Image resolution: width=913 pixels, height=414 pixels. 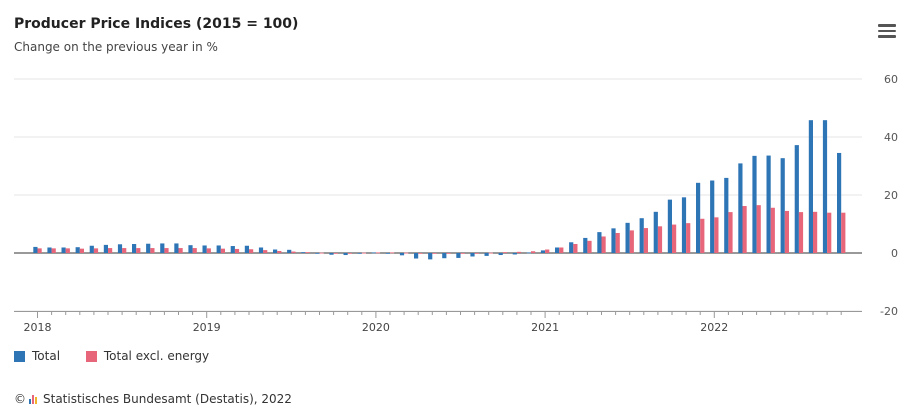 I want to click on legend-swatch-total, so click(x=19, y=356).